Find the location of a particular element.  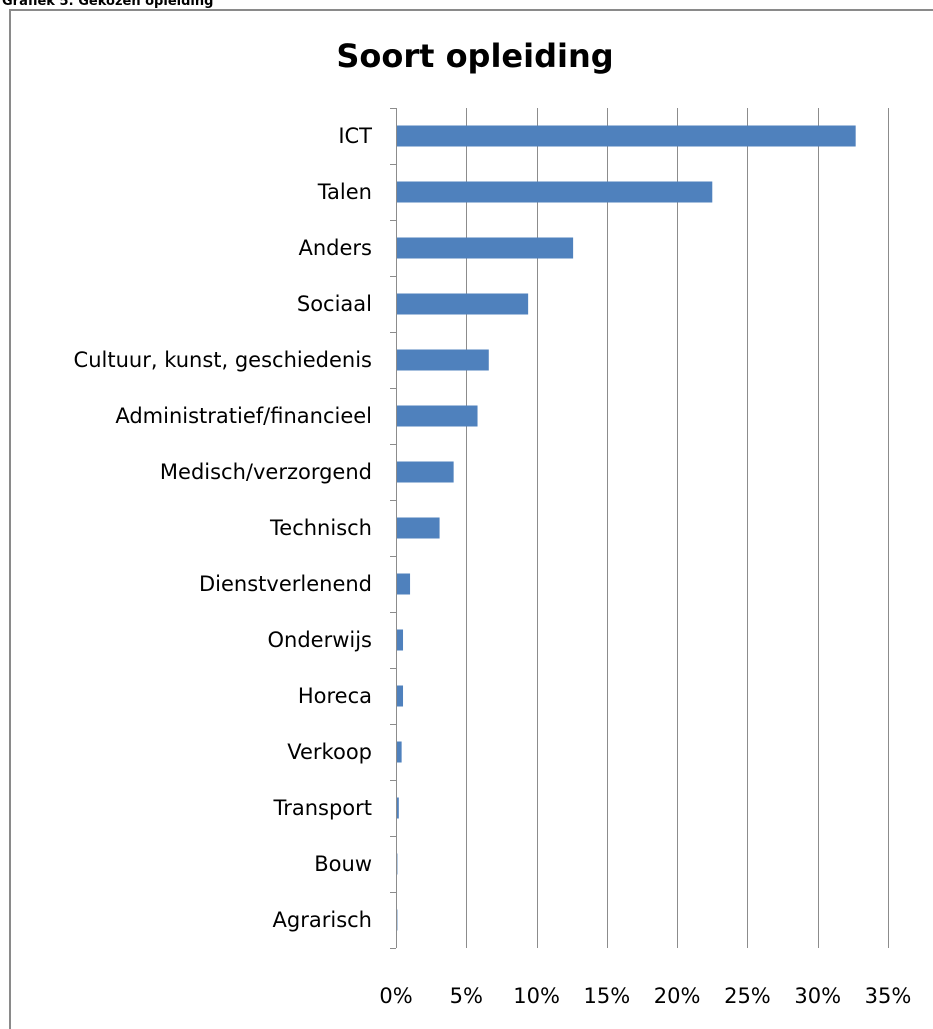

x-tick-label: 25% is located at coordinates (747, 996).